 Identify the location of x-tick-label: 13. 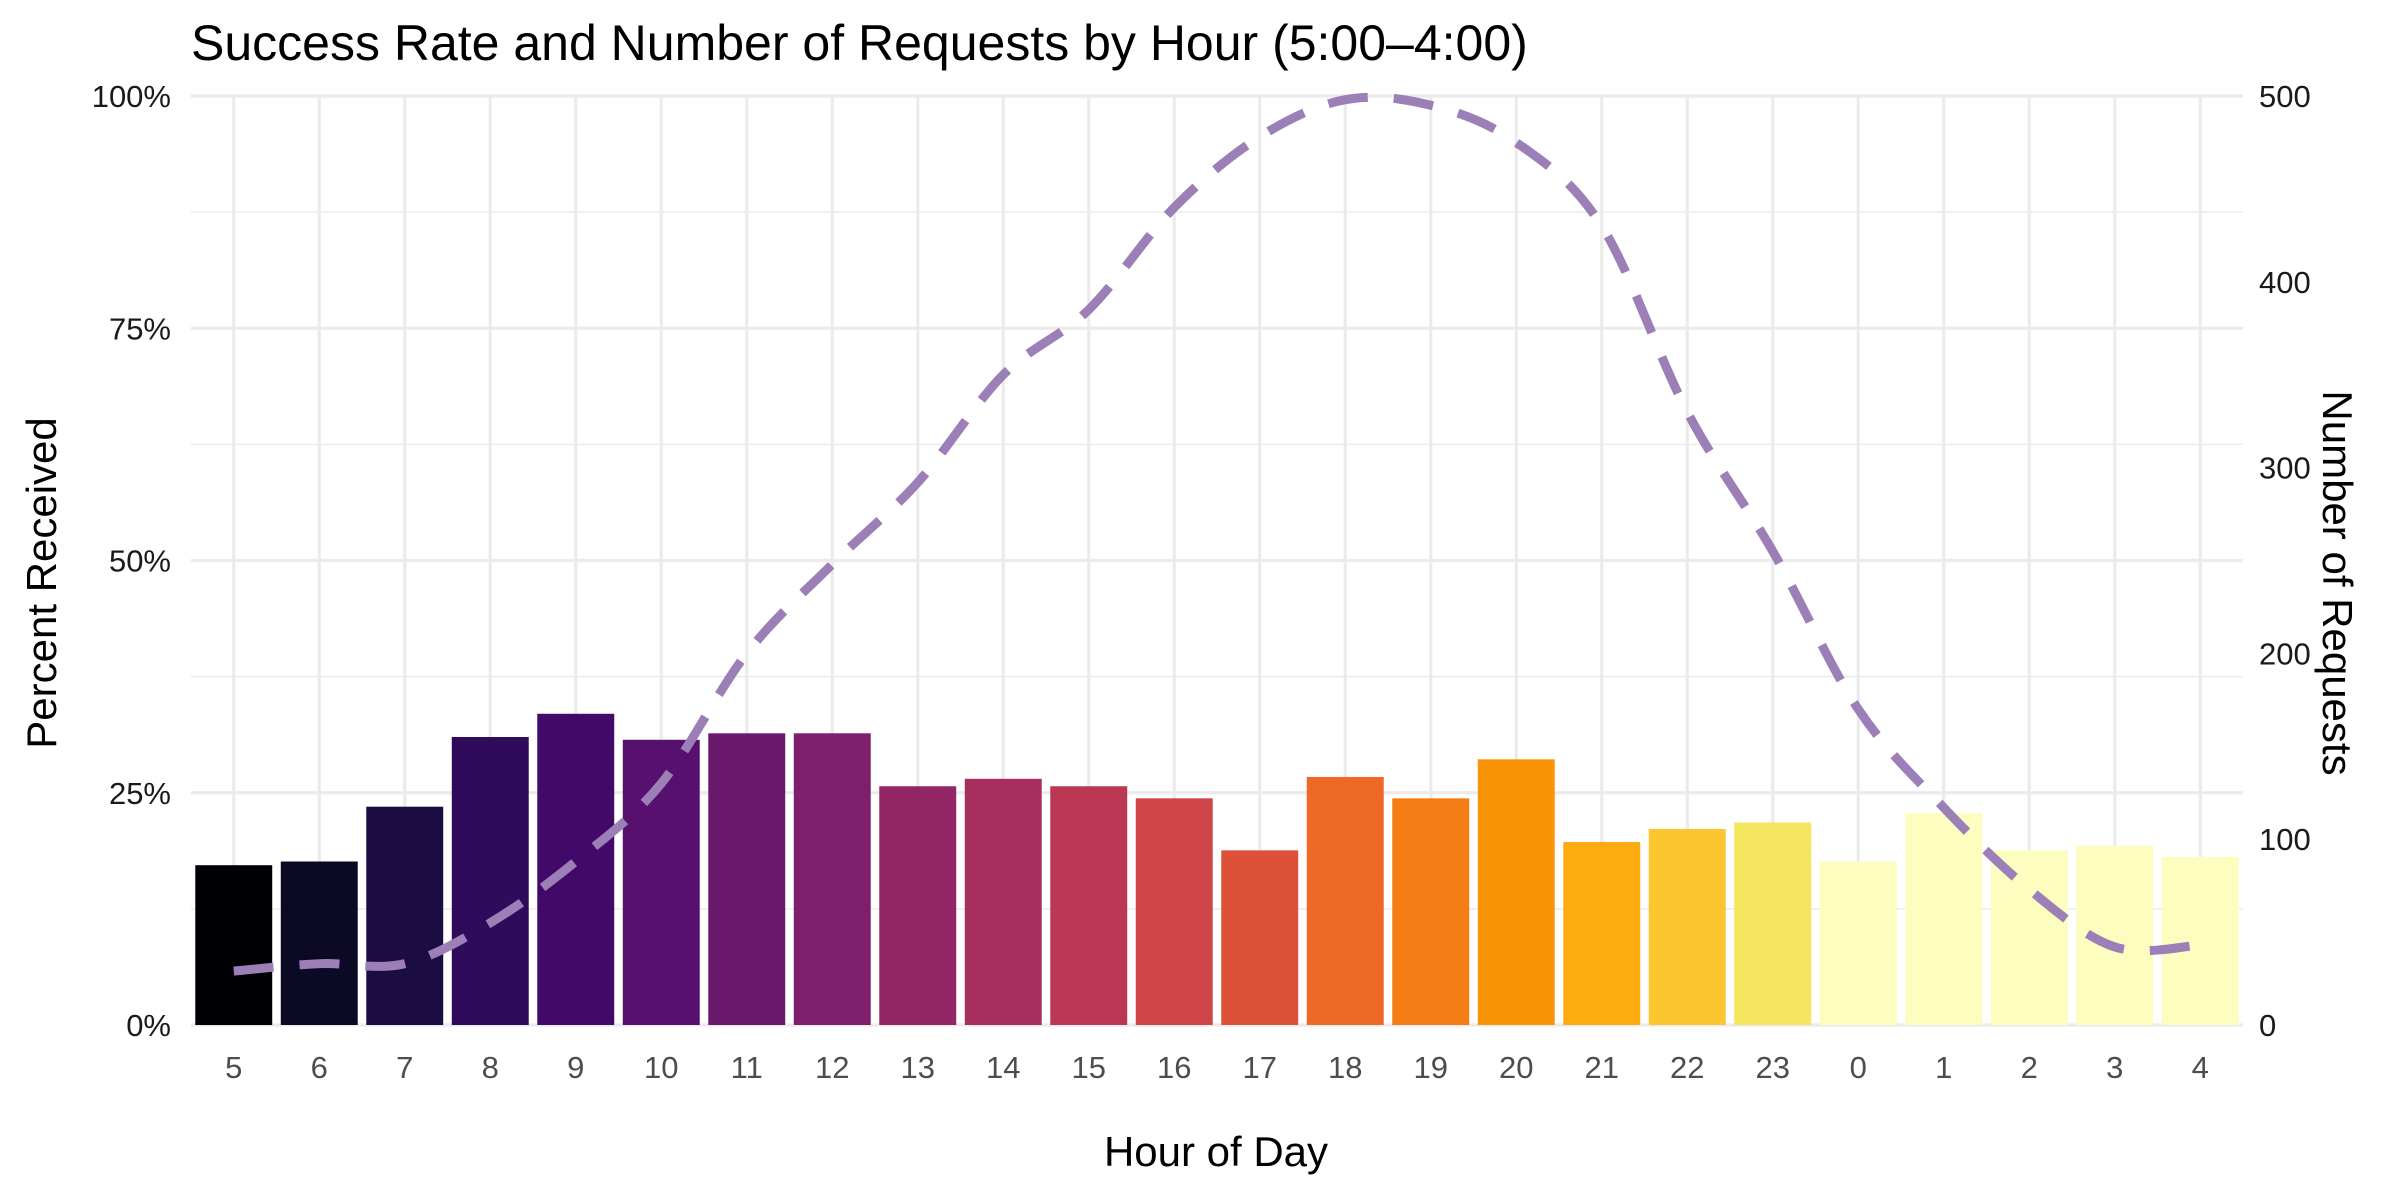
(918, 1067).